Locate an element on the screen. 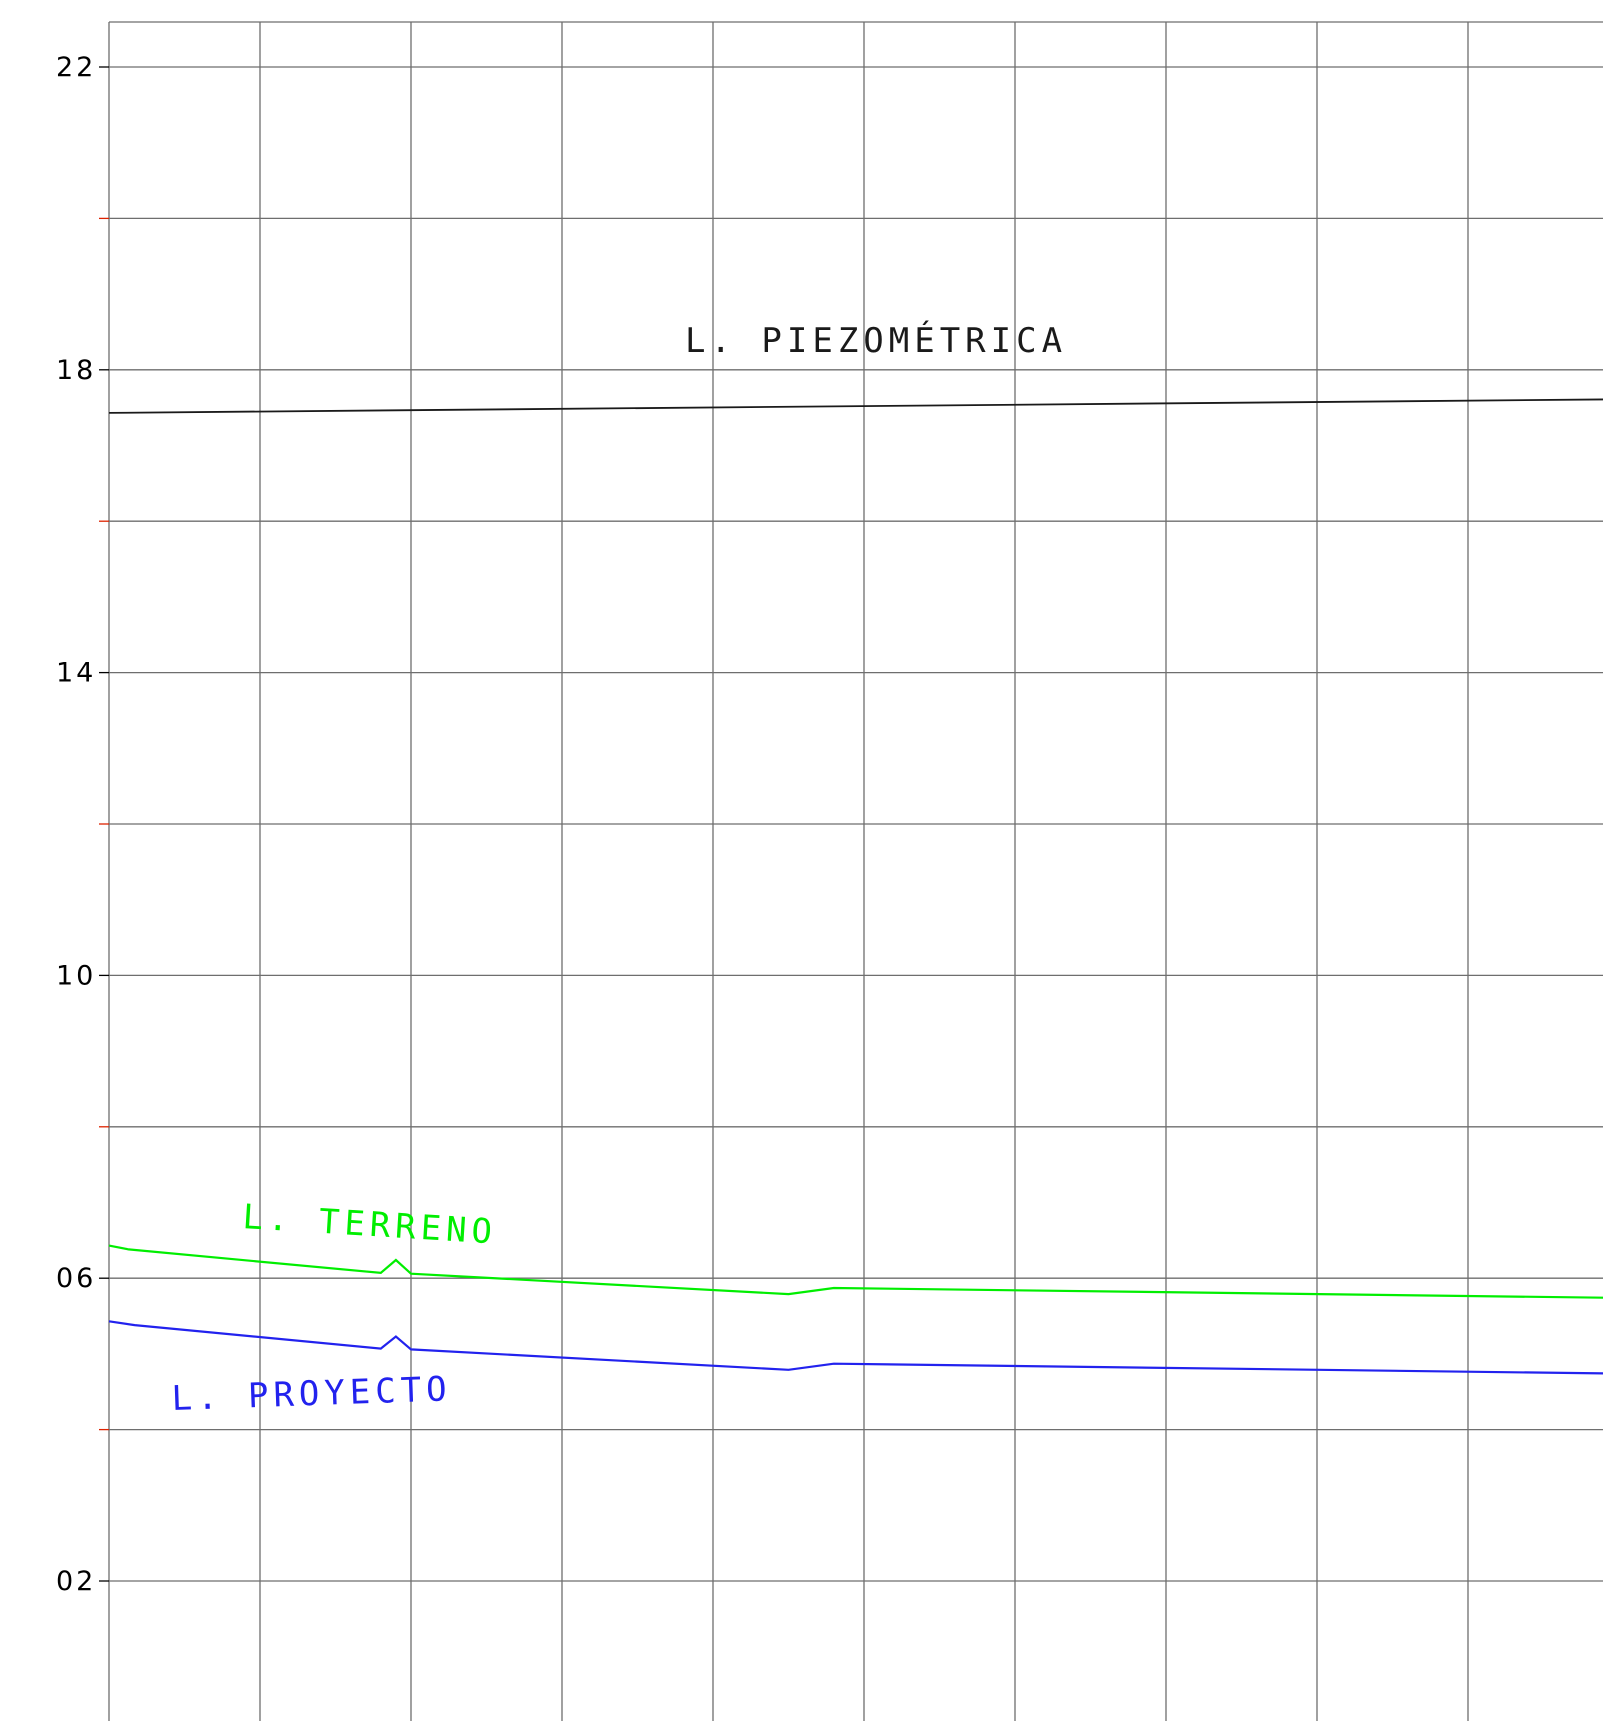 The height and width of the screenshot is (1721, 1603). y-tick-label: 06 is located at coordinates (76, 1278).